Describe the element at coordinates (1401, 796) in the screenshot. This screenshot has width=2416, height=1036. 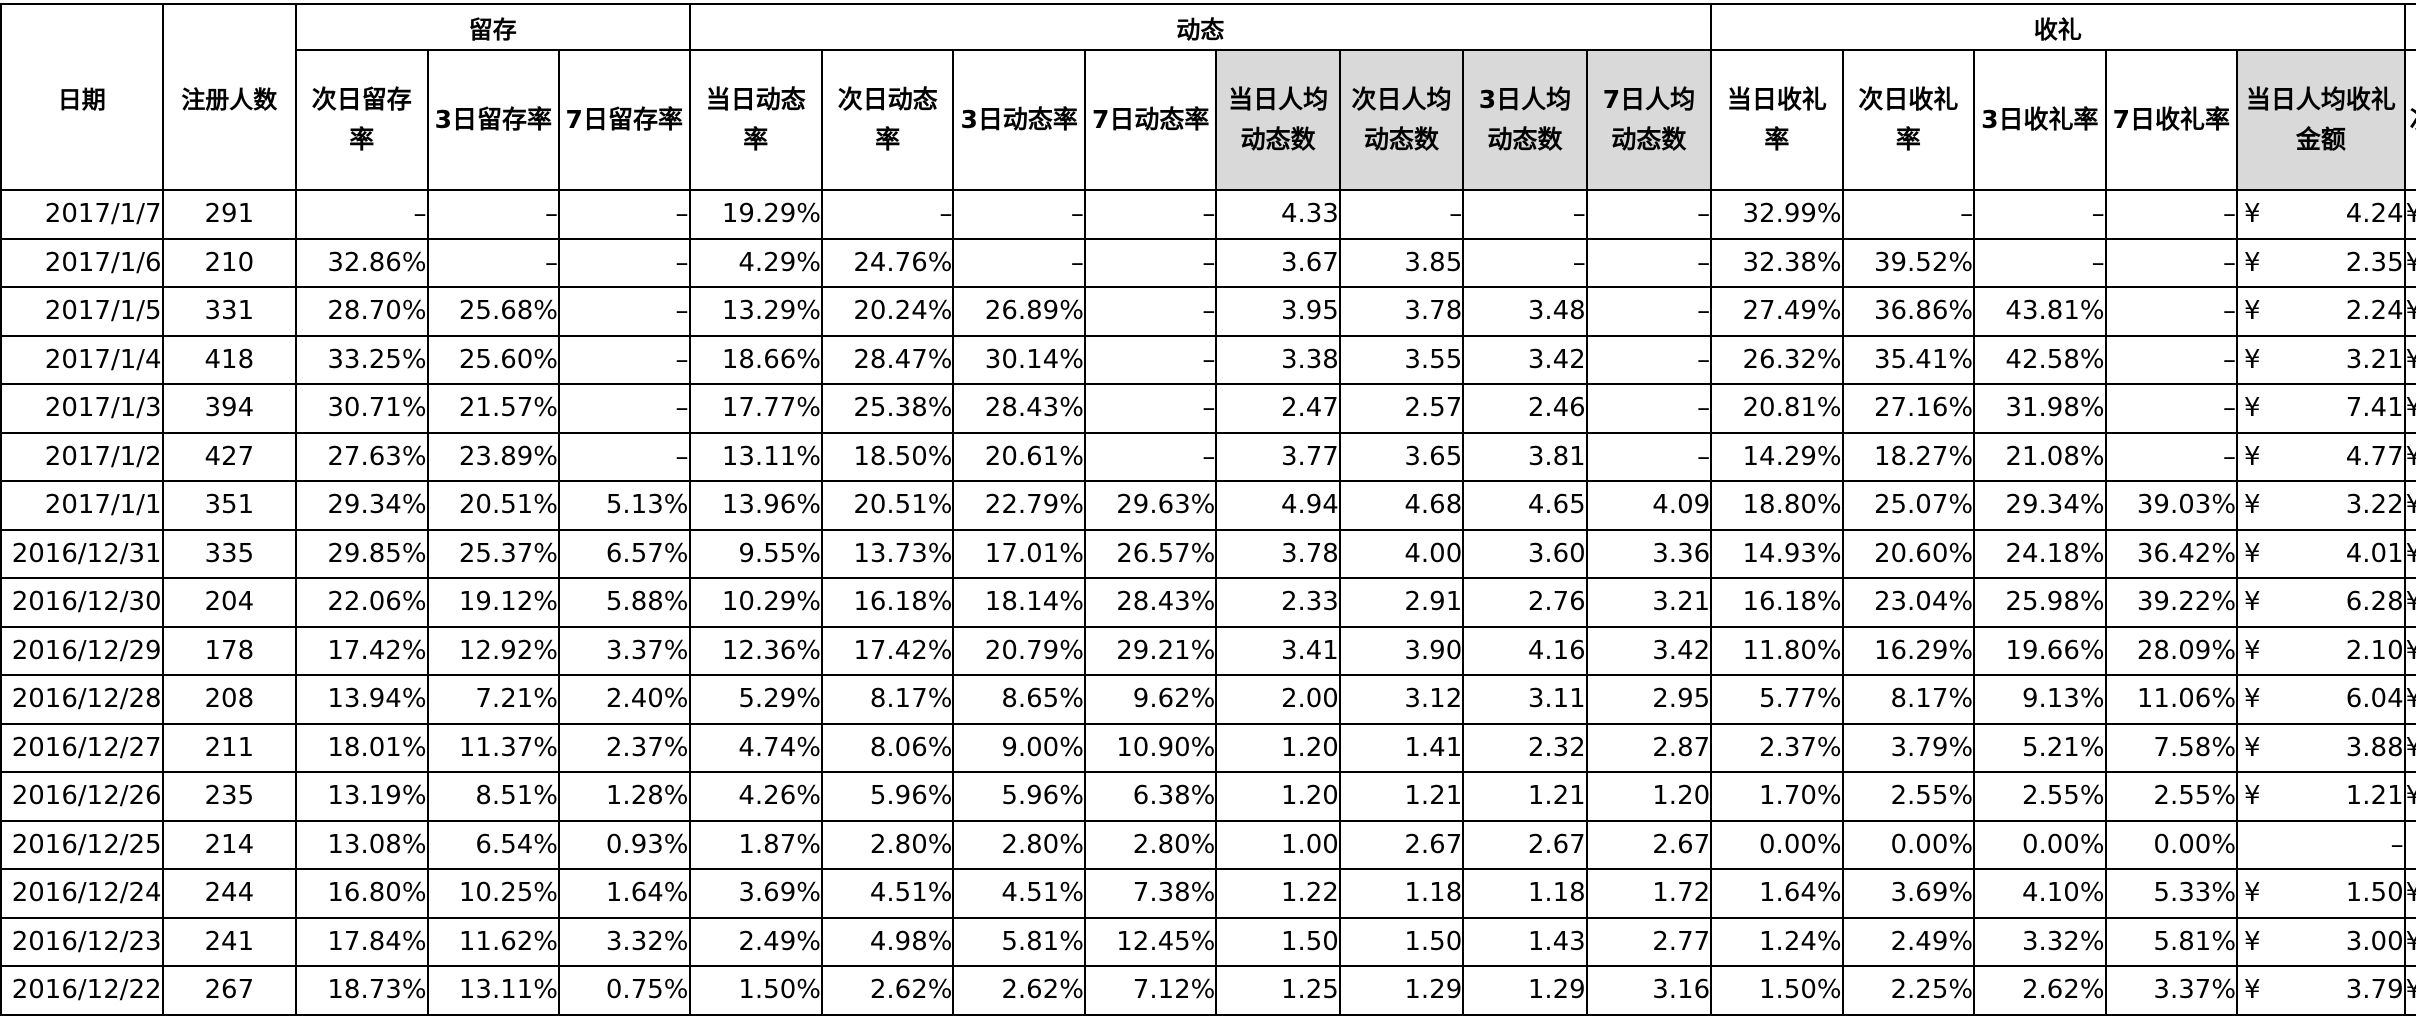
I see `cell-next-day-avg-posts: 1.21` at that location.